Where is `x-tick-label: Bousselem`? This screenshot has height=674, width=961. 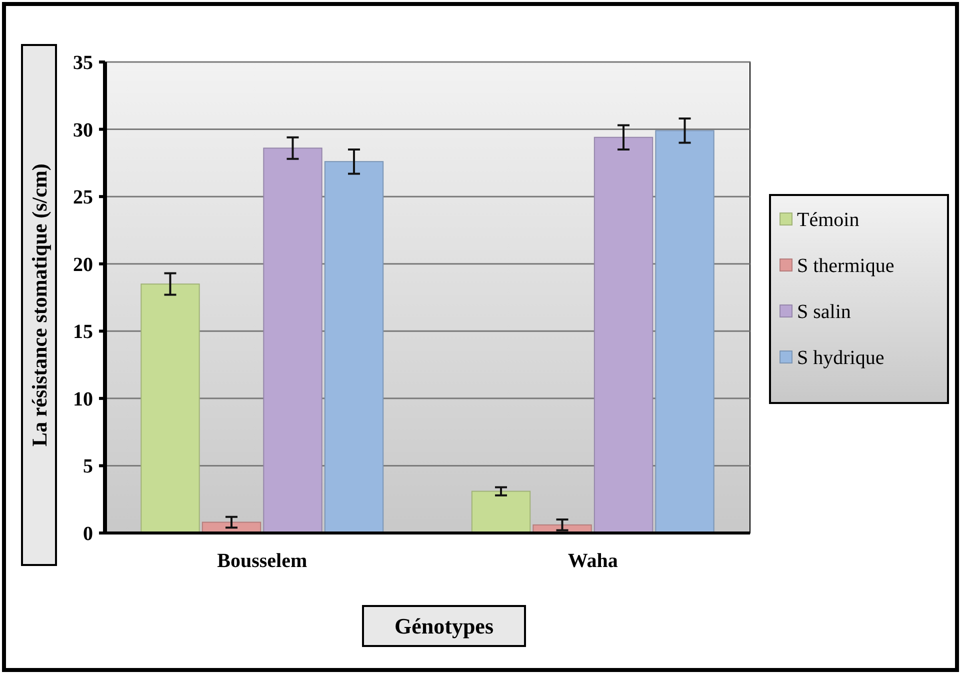 x-tick-label: Bousselem is located at coordinates (262, 561).